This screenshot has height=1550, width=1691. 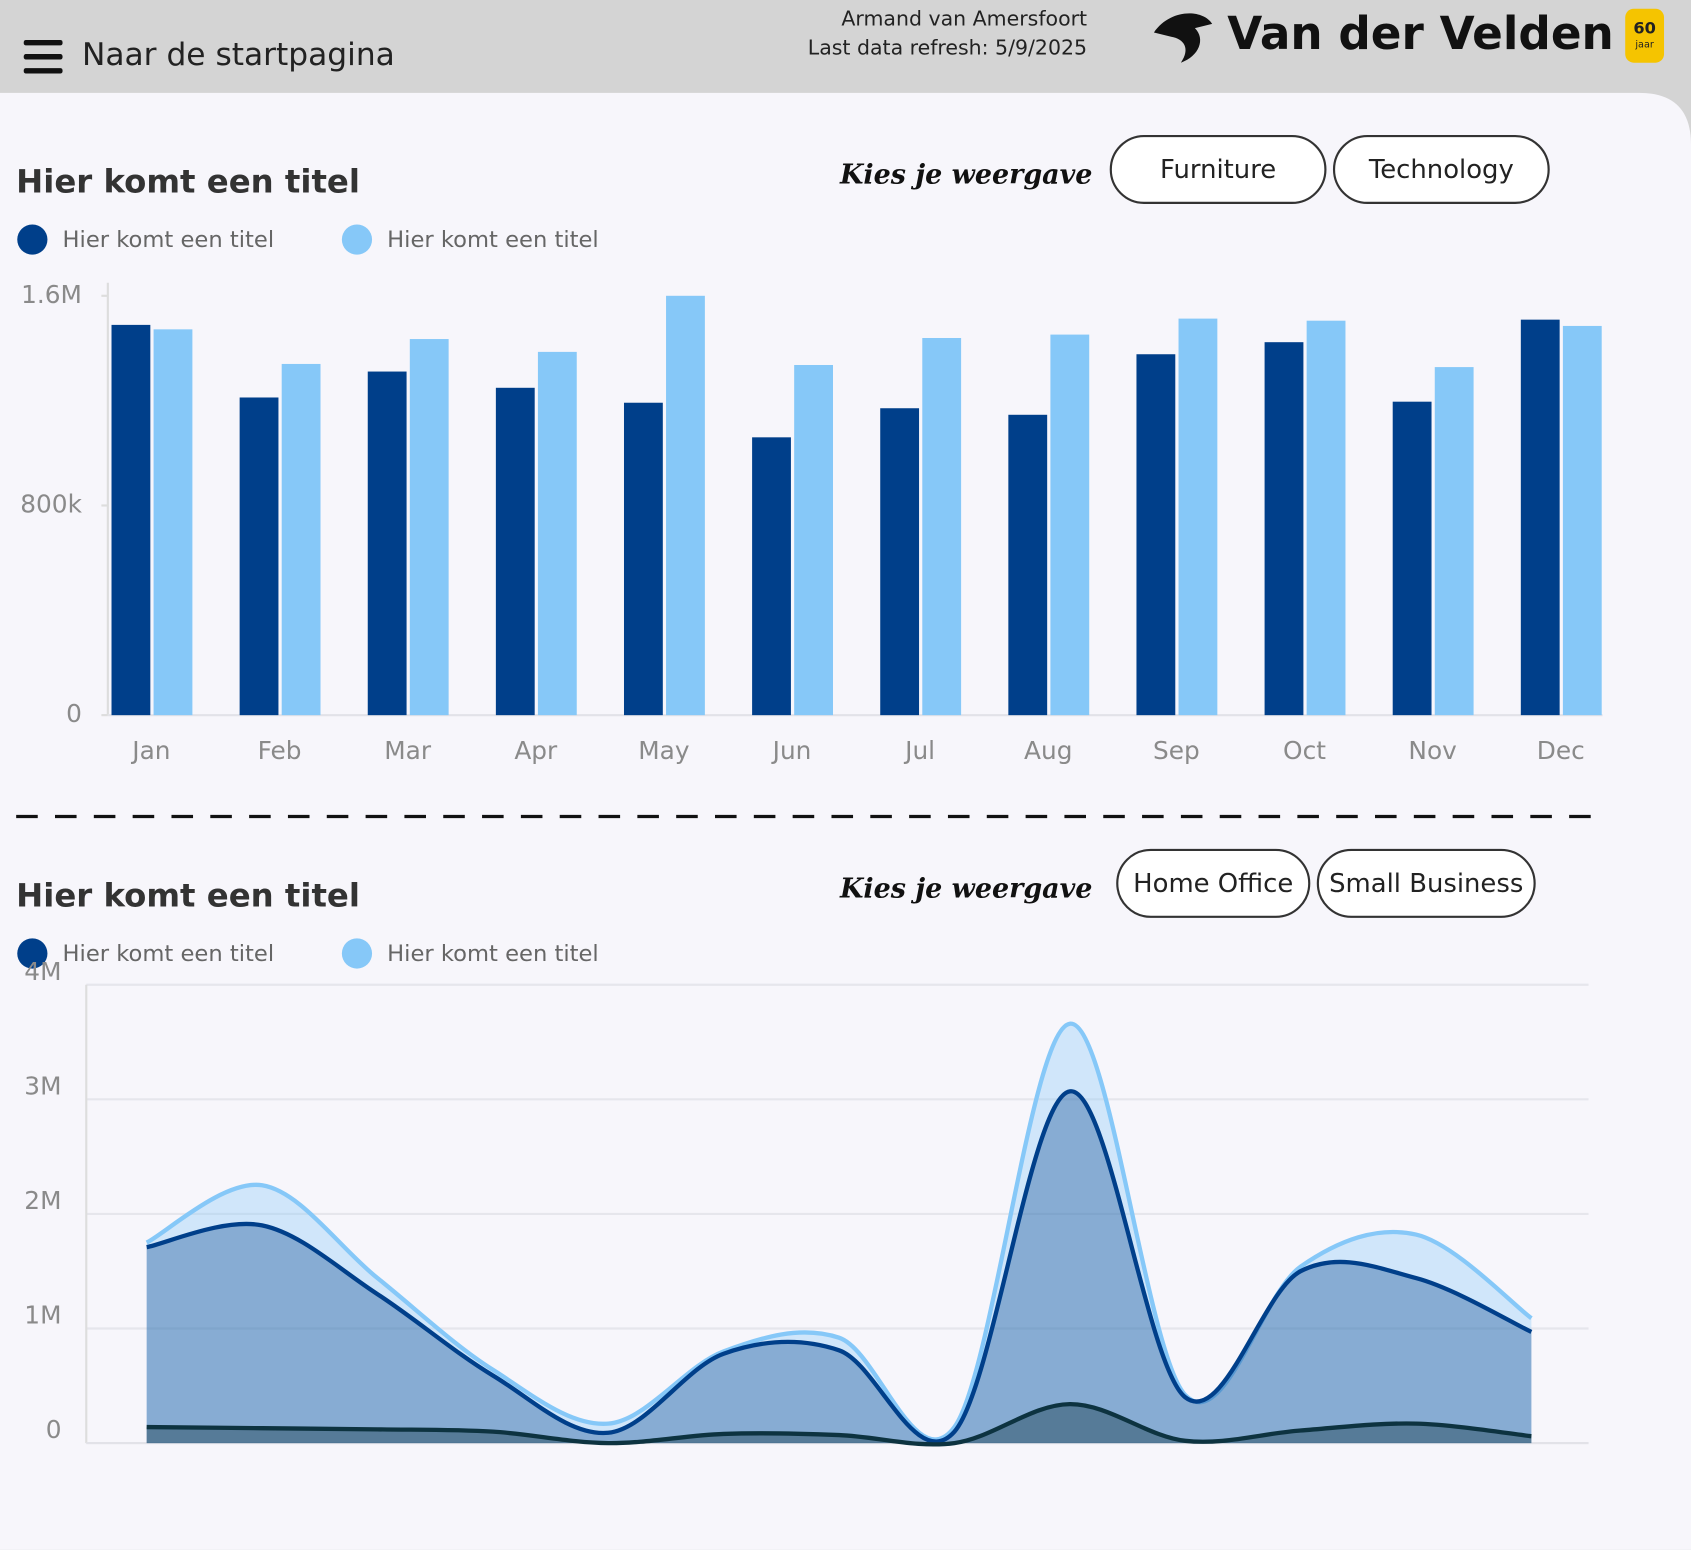 I want to click on view-button-label: Small Business, so click(x=1426, y=884).